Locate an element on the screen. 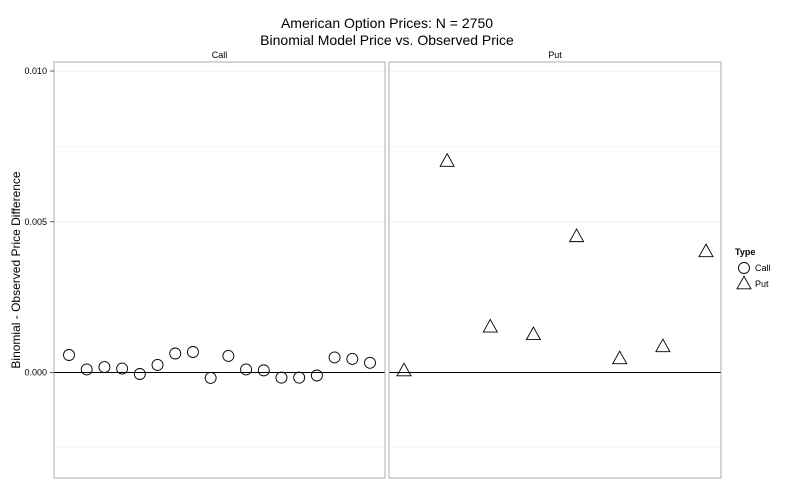  legend-label: Put is located at coordinates (762, 284).